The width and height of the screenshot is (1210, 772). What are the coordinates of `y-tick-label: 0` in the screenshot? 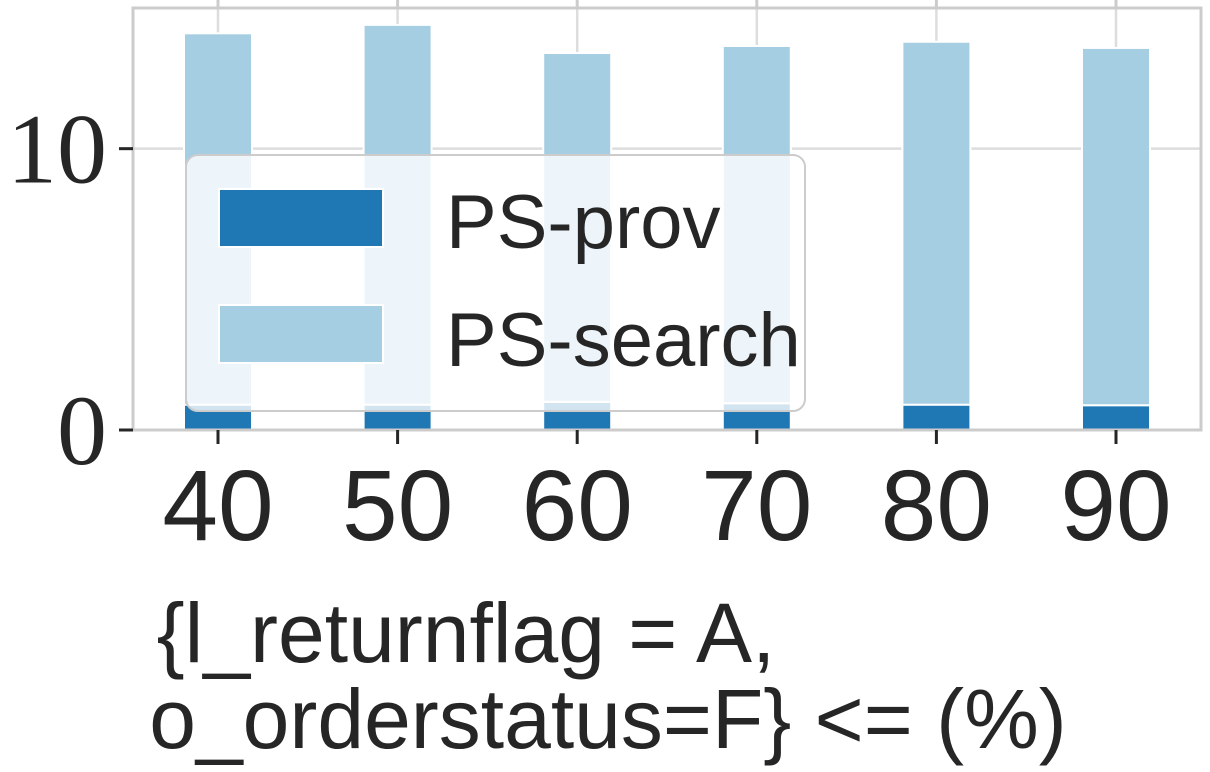 It's located at (82, 430).